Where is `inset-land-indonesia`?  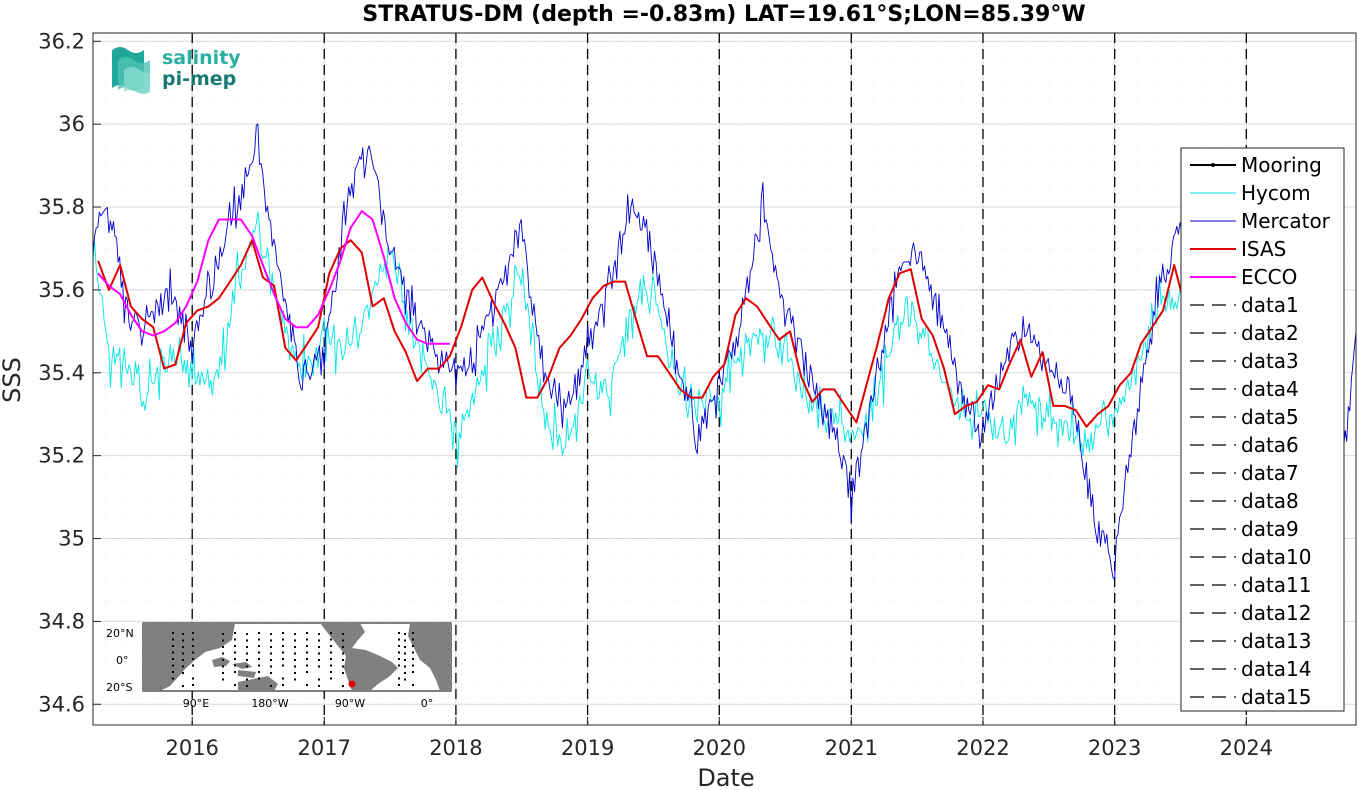
inset-land-indonesia is located at coordinates (234, 667).